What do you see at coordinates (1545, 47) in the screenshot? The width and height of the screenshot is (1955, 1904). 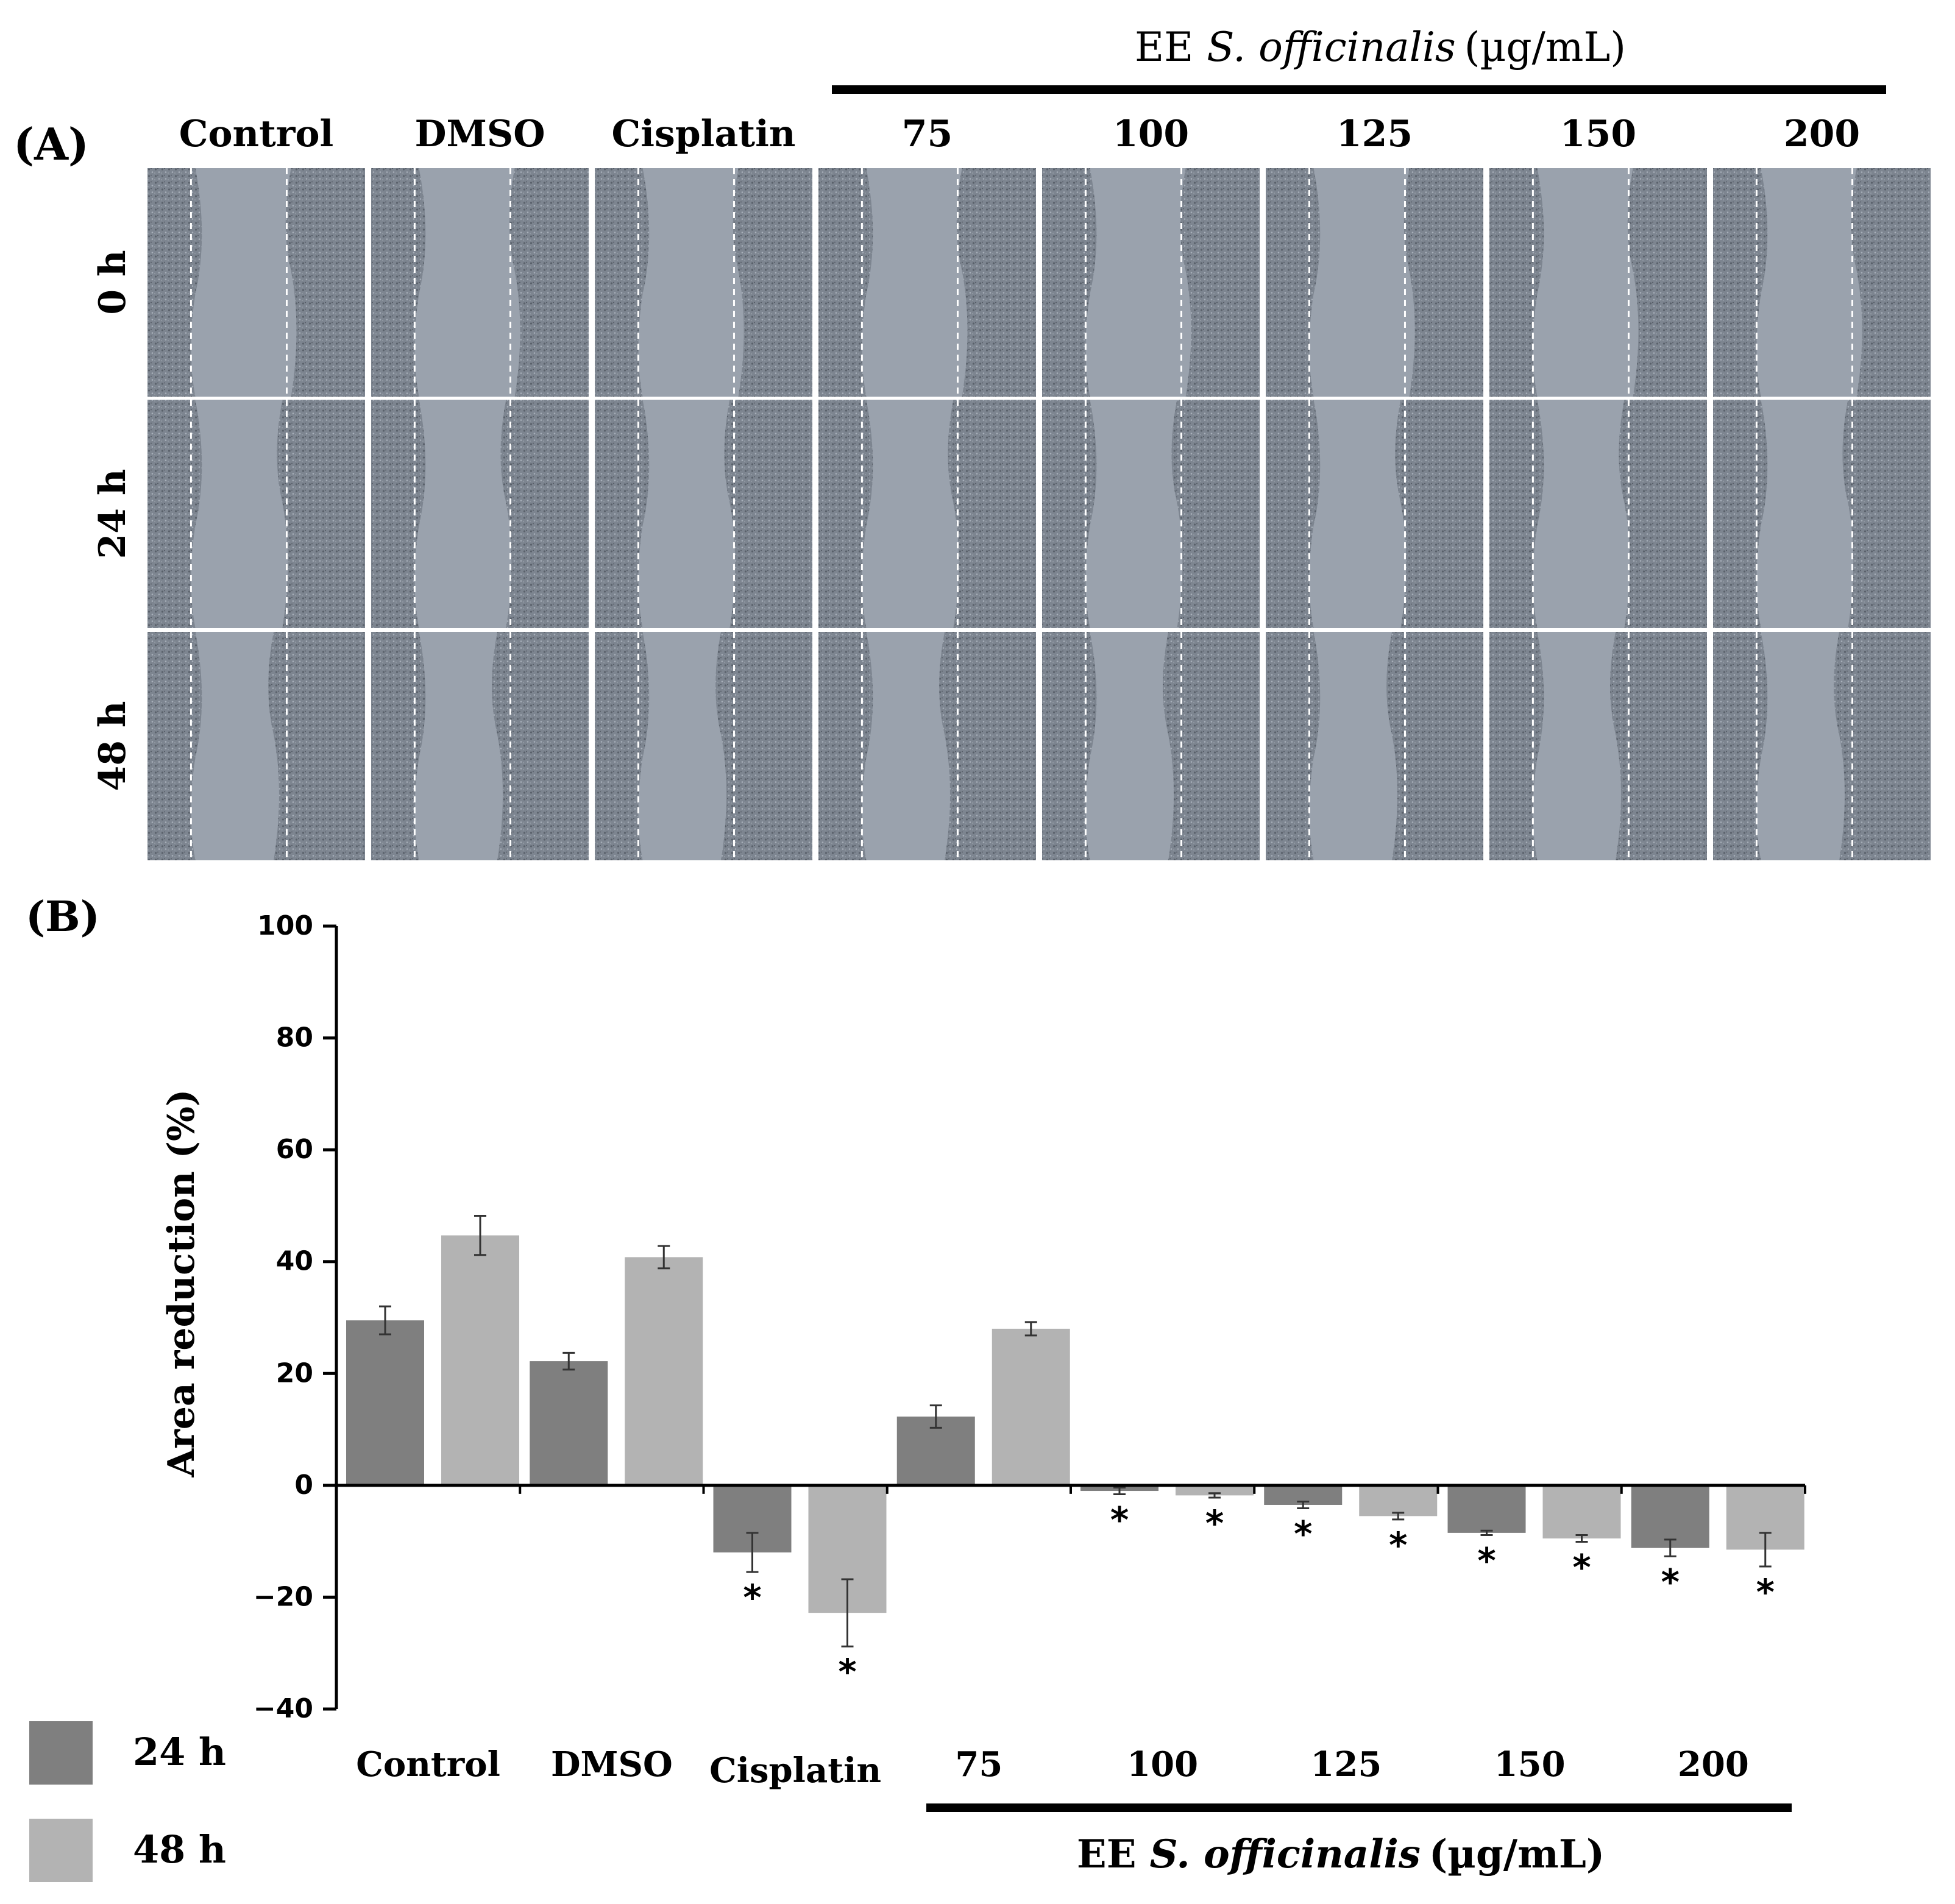 I see `group-header-unit: (µg/mL)` at bounding box center [1545, 47].